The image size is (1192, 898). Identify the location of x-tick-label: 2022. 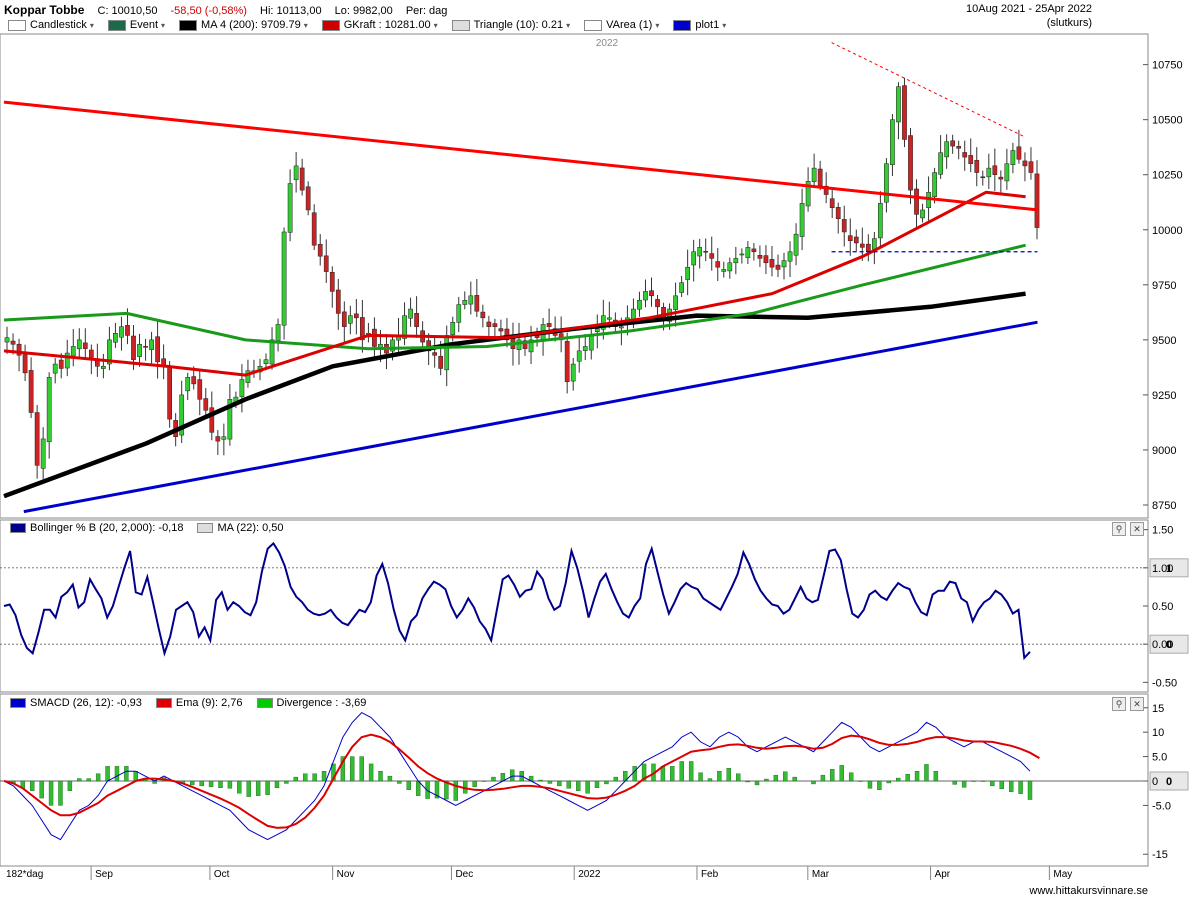
(589, 874).